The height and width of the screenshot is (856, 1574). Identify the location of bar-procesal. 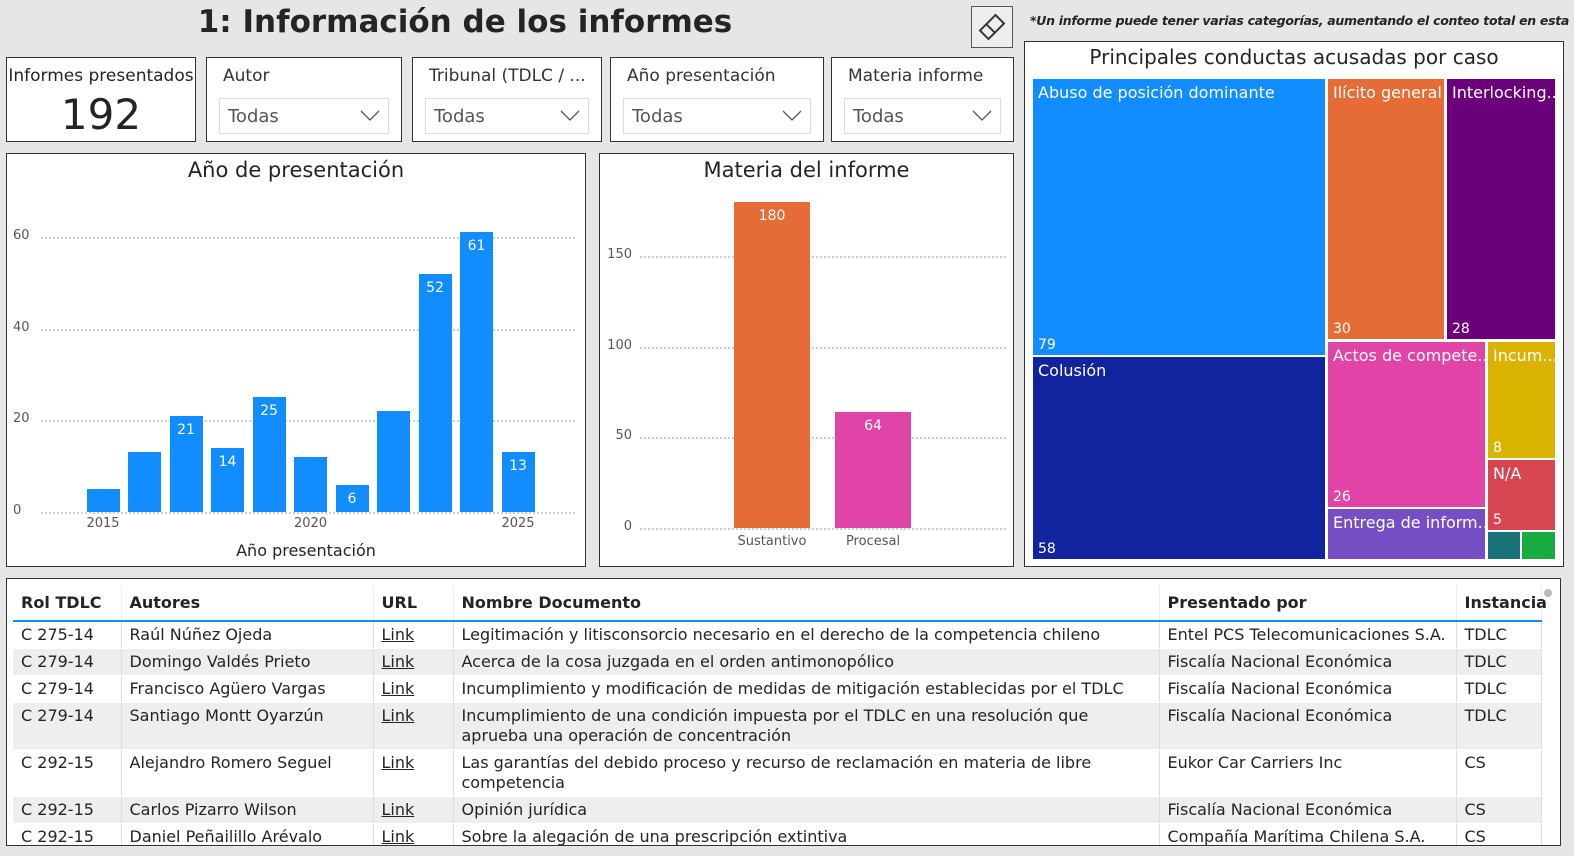
(873, 469).